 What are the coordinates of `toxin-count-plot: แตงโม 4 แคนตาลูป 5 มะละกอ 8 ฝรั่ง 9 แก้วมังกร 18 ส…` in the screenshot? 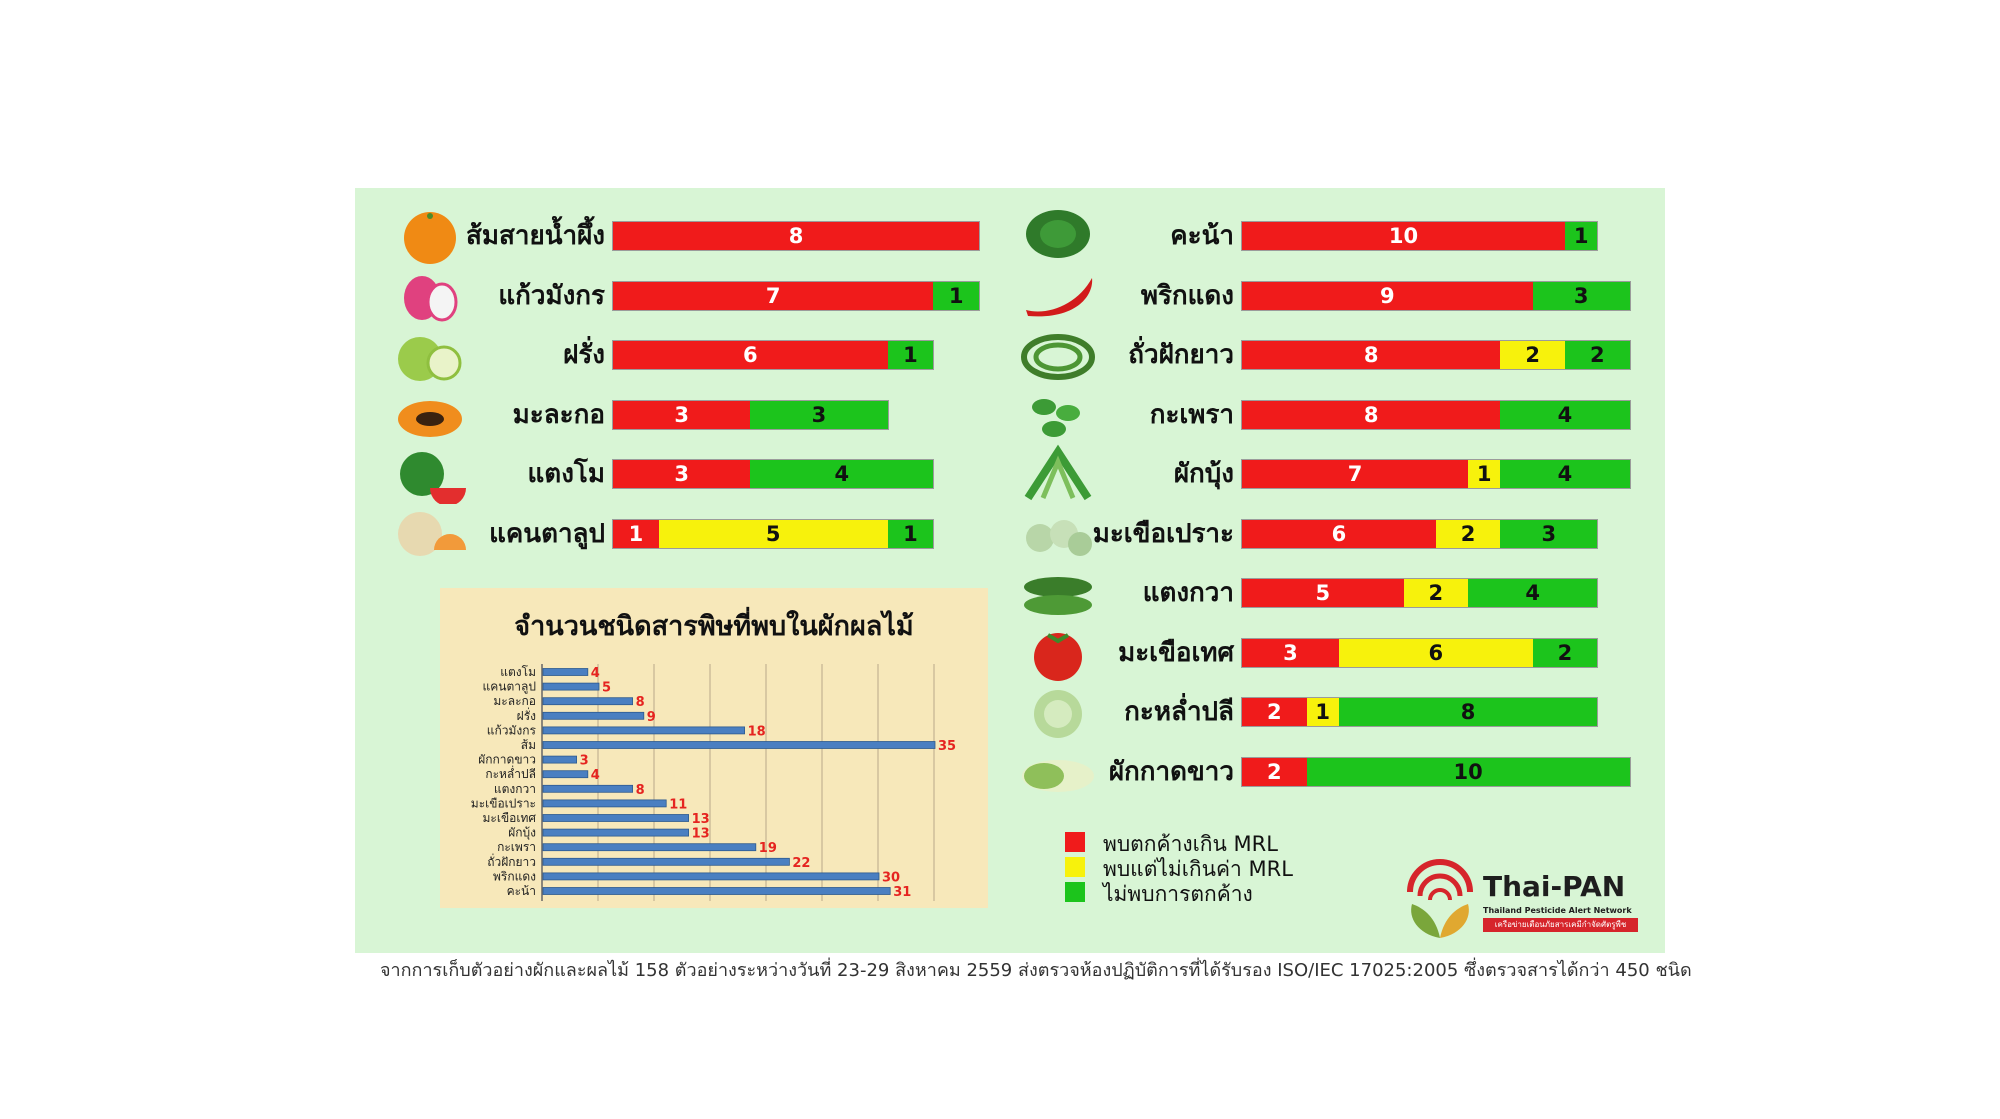 It's located at (713, 782).